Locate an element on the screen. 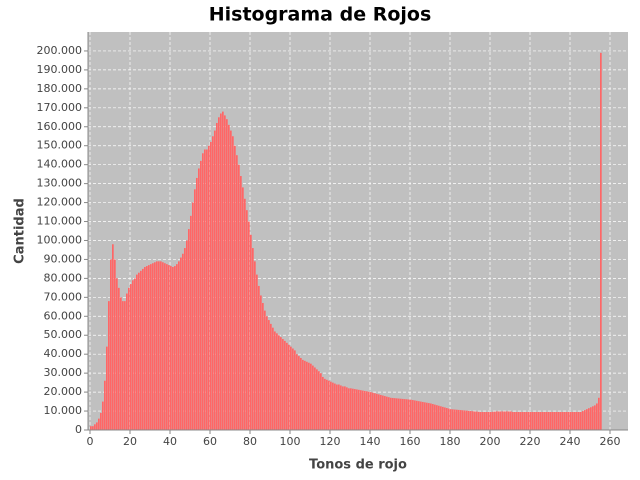 The width and height of the screenshot is (640, 480). y-tick-label: 20.000 is located at coordinates (63, 391).